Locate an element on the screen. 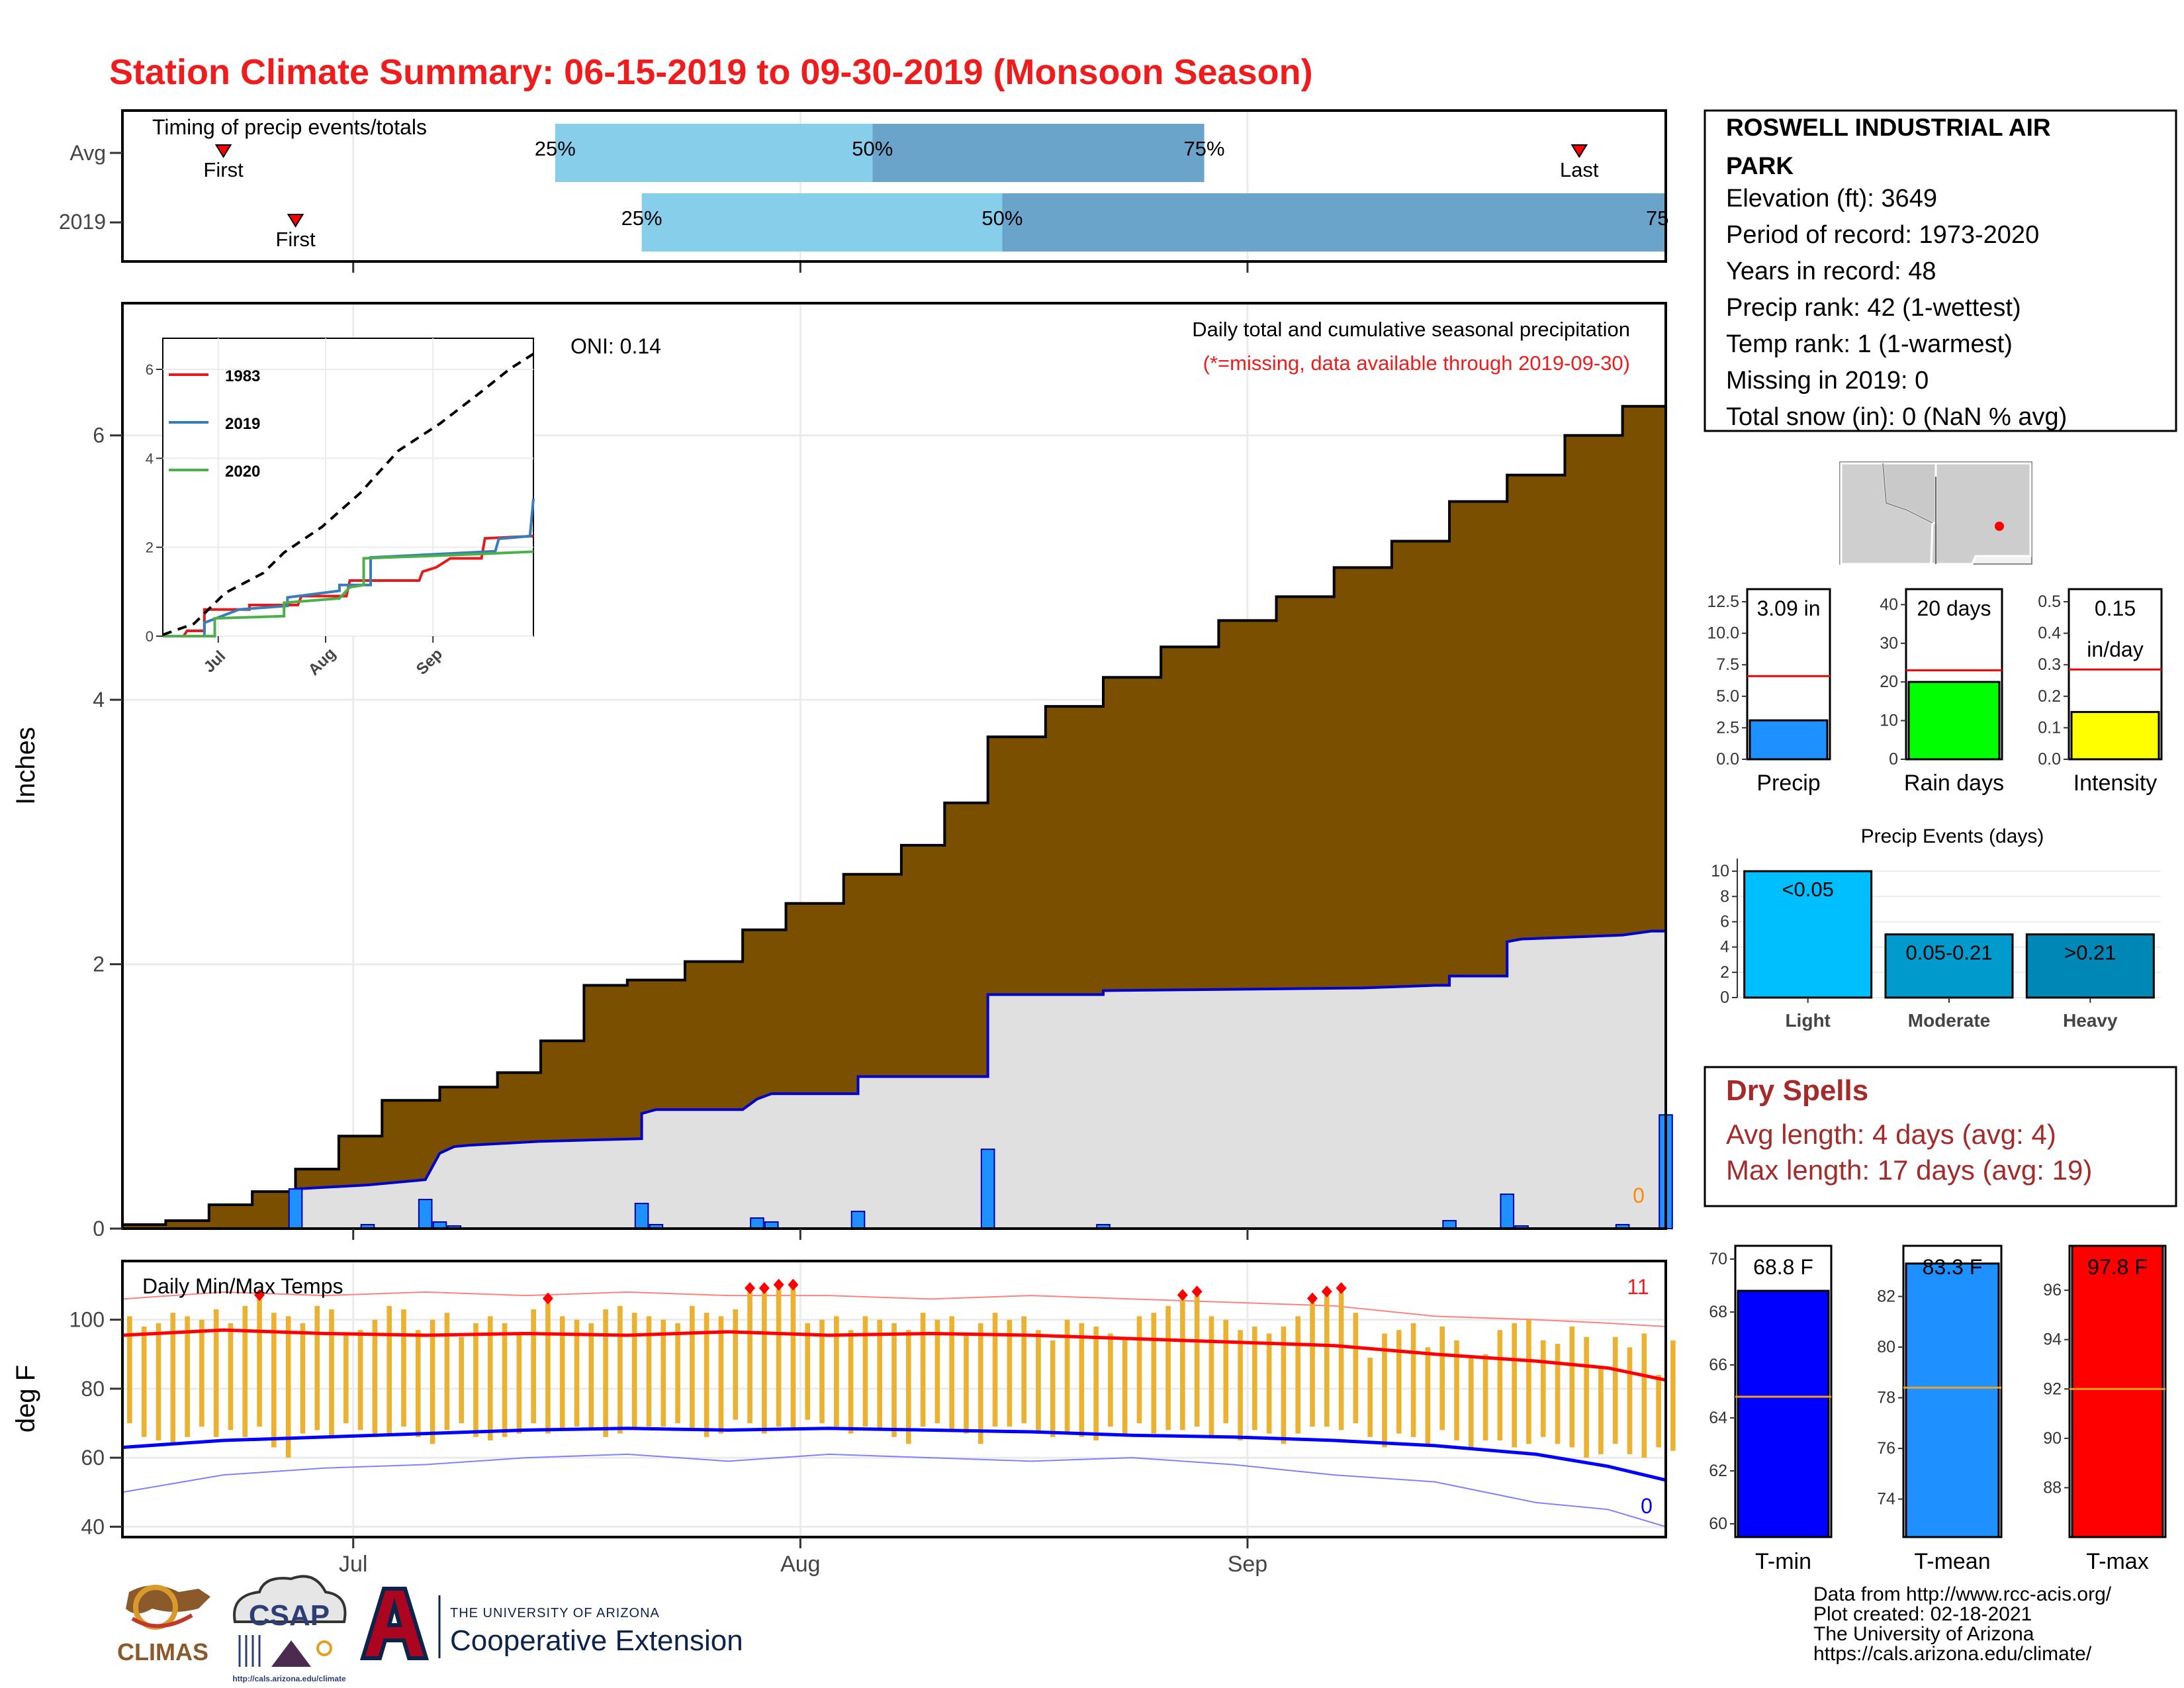 This screenshot has width=2184, height=1688. tsum-value-label: 97.8 F is located at coordinates (2117, 1267).